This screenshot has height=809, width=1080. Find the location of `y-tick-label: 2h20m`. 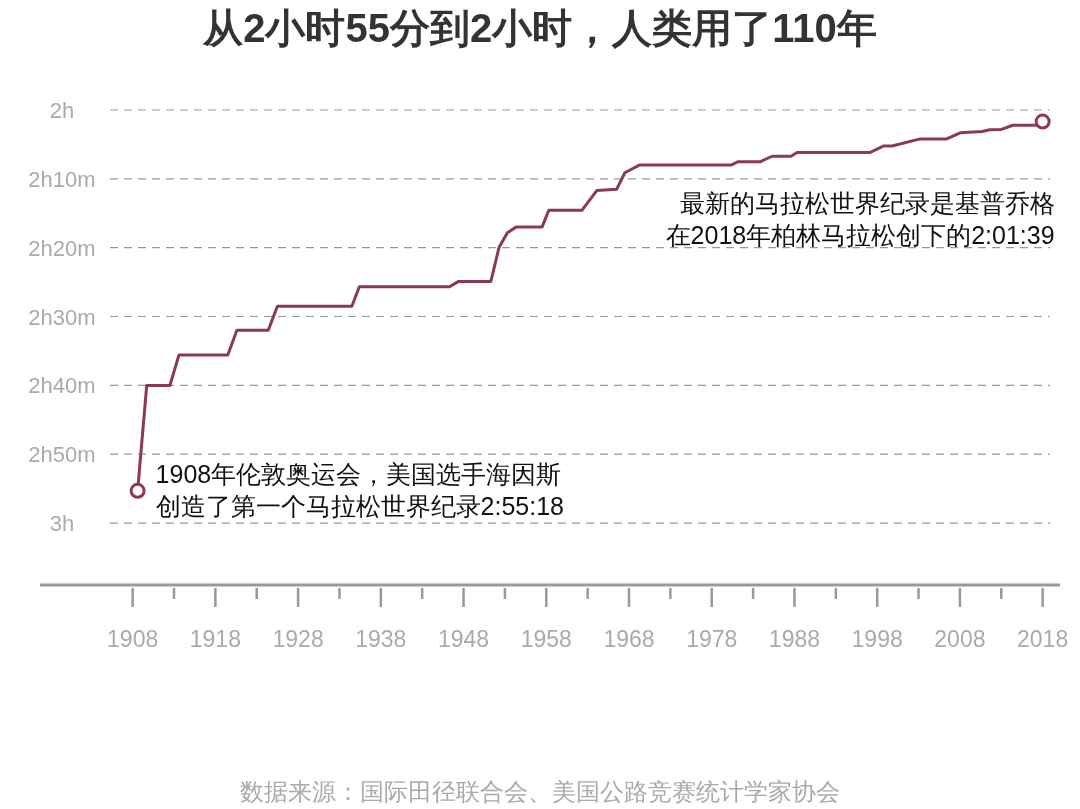

y-tick-label: 2h20m is located at coordinates (62, 248).